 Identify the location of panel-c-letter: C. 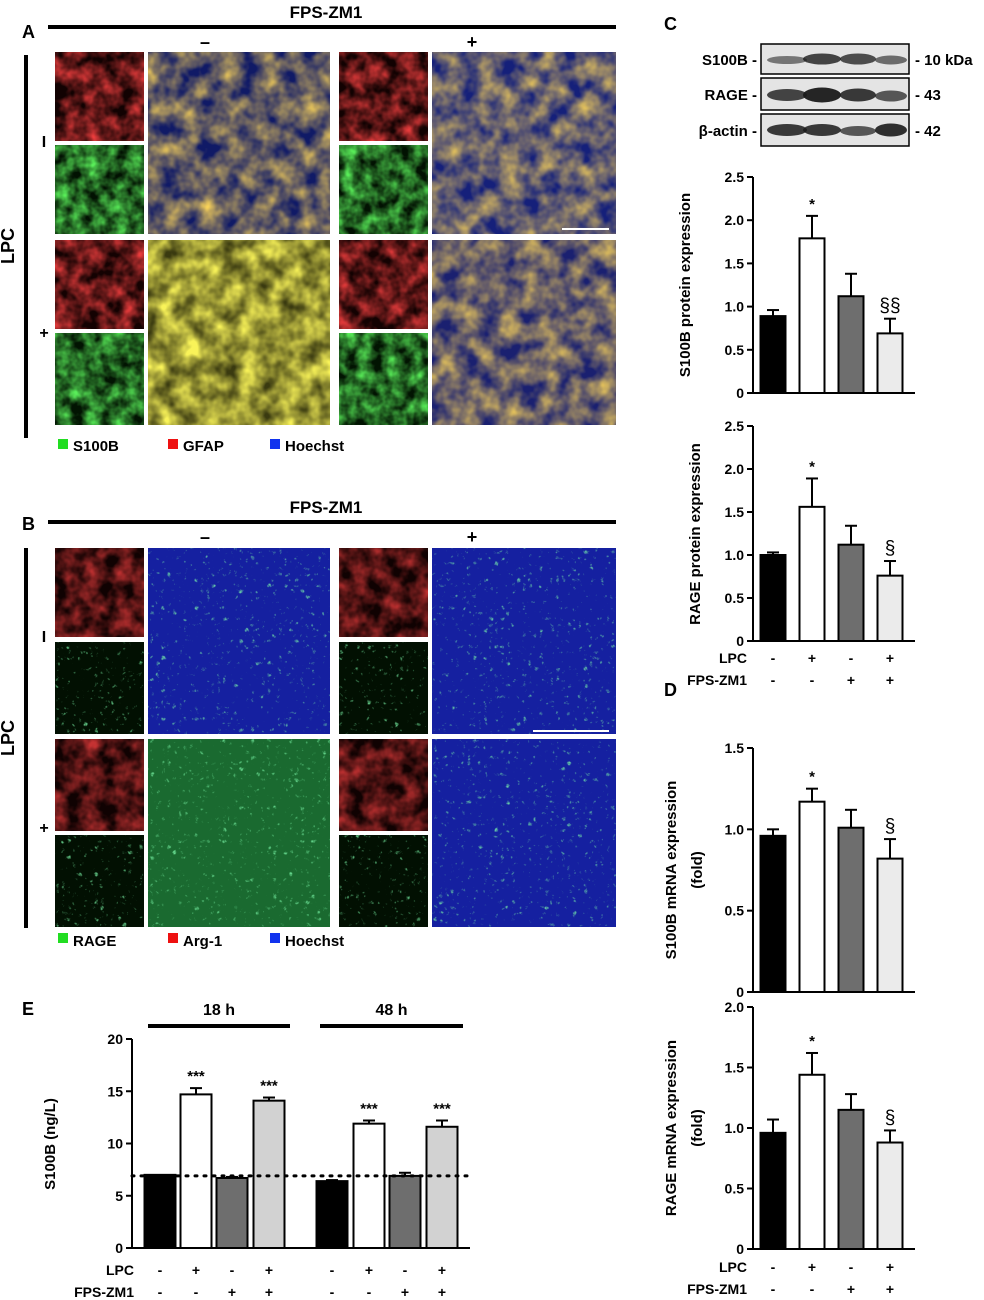
(670, 24).